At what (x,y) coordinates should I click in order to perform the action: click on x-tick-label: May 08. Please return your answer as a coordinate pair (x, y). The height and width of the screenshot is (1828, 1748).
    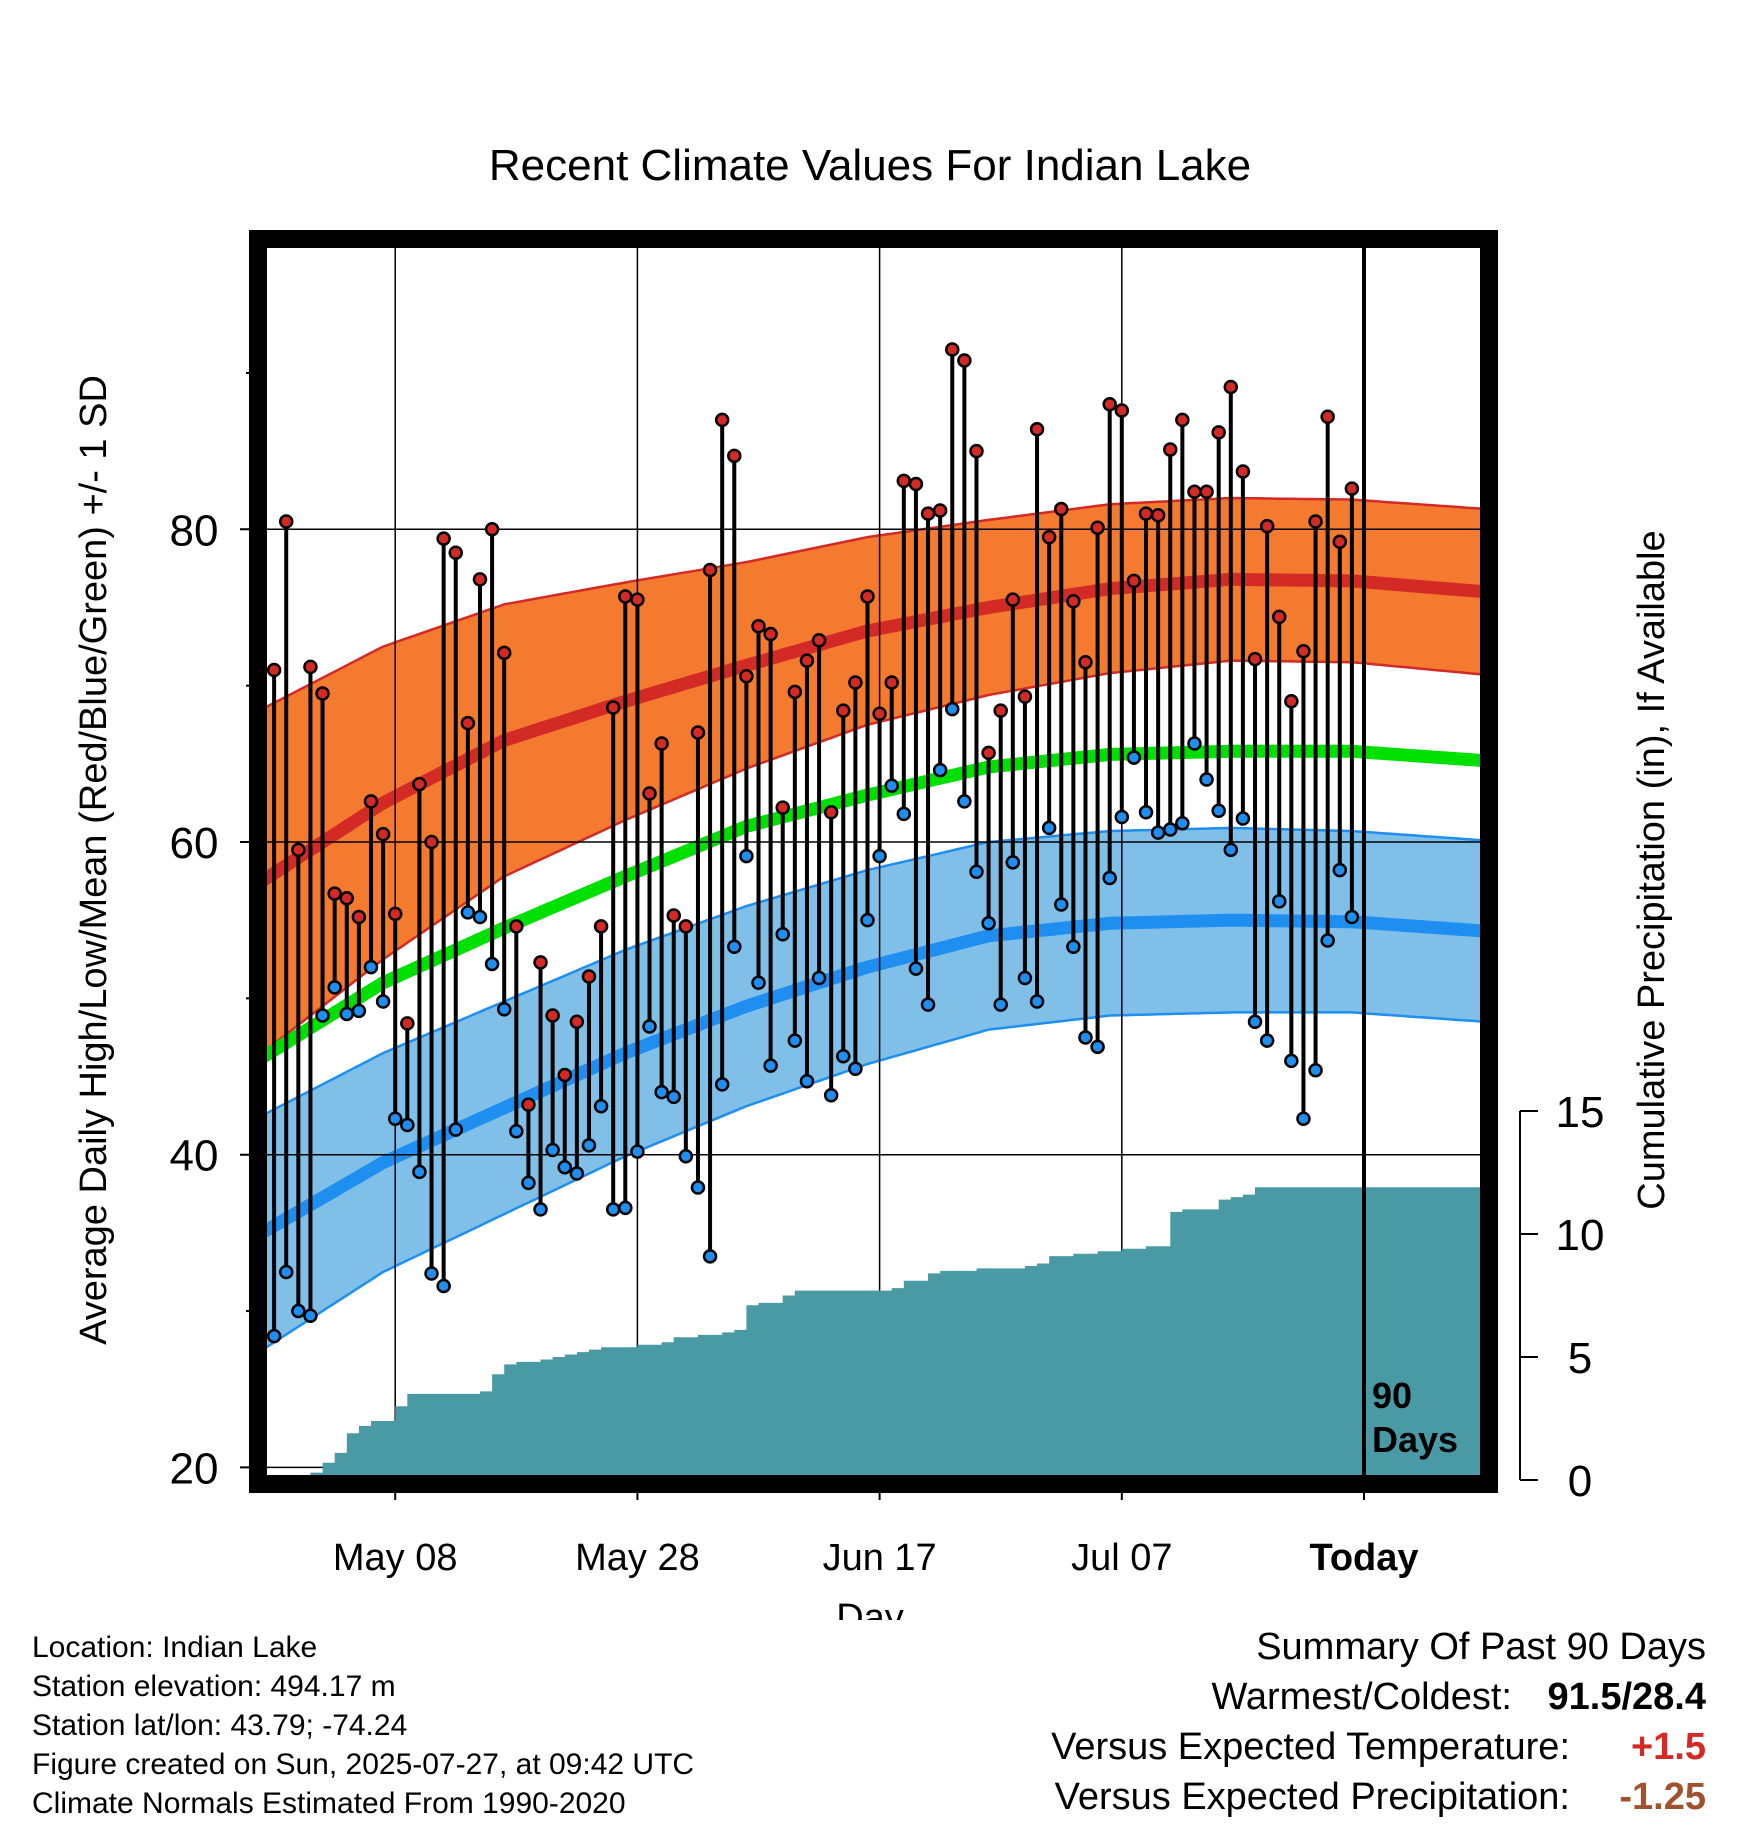
    Looking at the image, I should click on (395, 1558).